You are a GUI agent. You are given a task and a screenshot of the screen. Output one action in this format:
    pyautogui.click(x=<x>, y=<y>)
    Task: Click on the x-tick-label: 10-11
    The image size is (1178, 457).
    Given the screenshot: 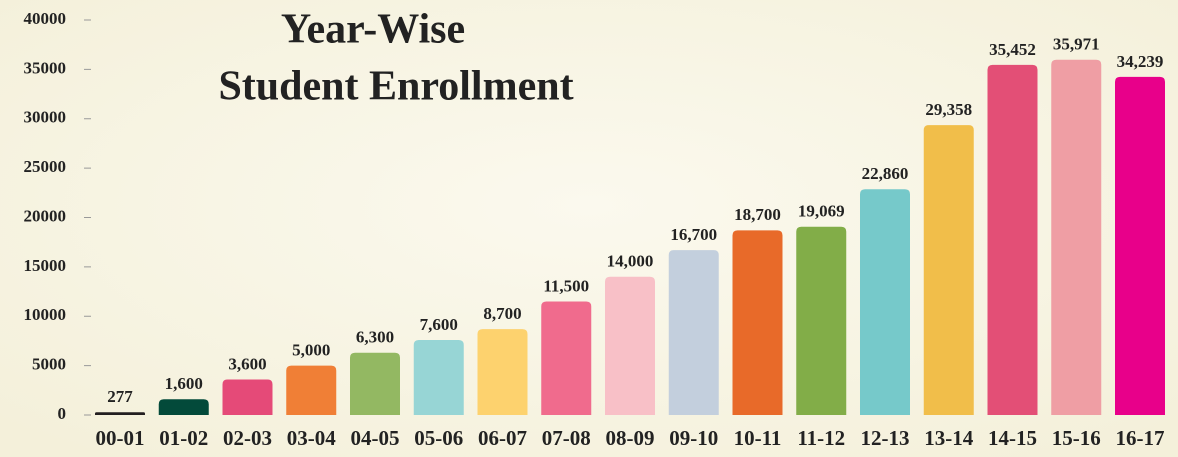 What is the action you would take?
    pyautogui.click(x=758, y=438)
    